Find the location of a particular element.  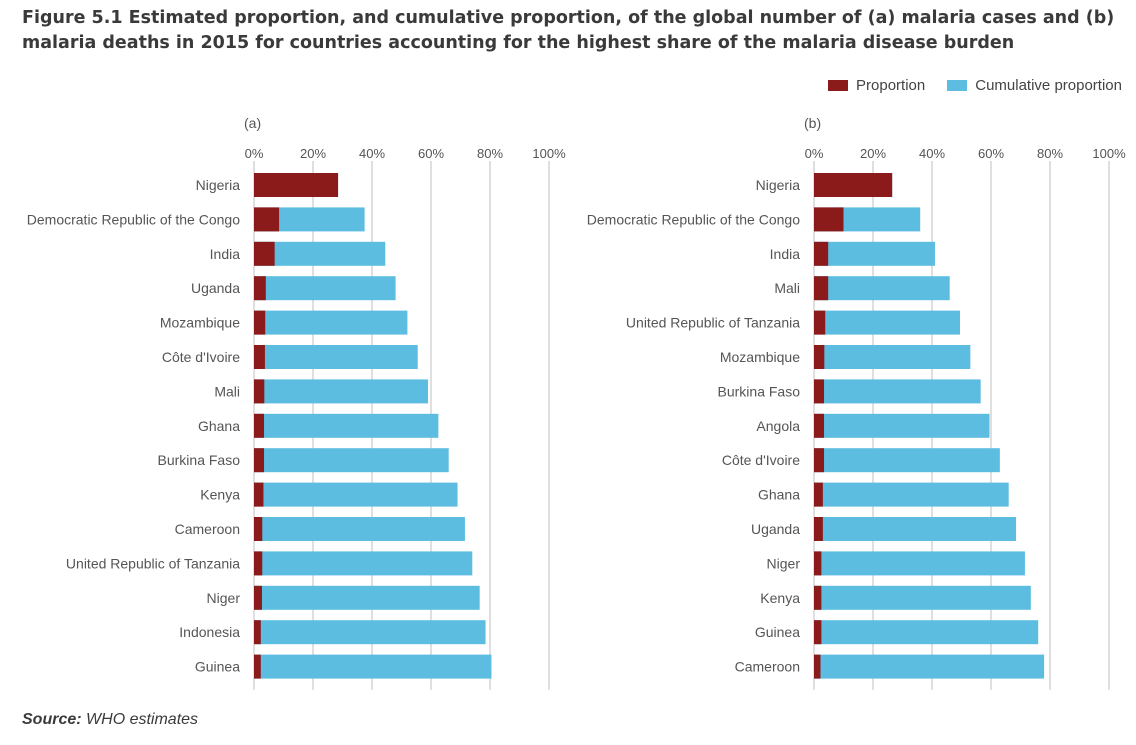

category-label: Angola is located at coordinates (778, 426).